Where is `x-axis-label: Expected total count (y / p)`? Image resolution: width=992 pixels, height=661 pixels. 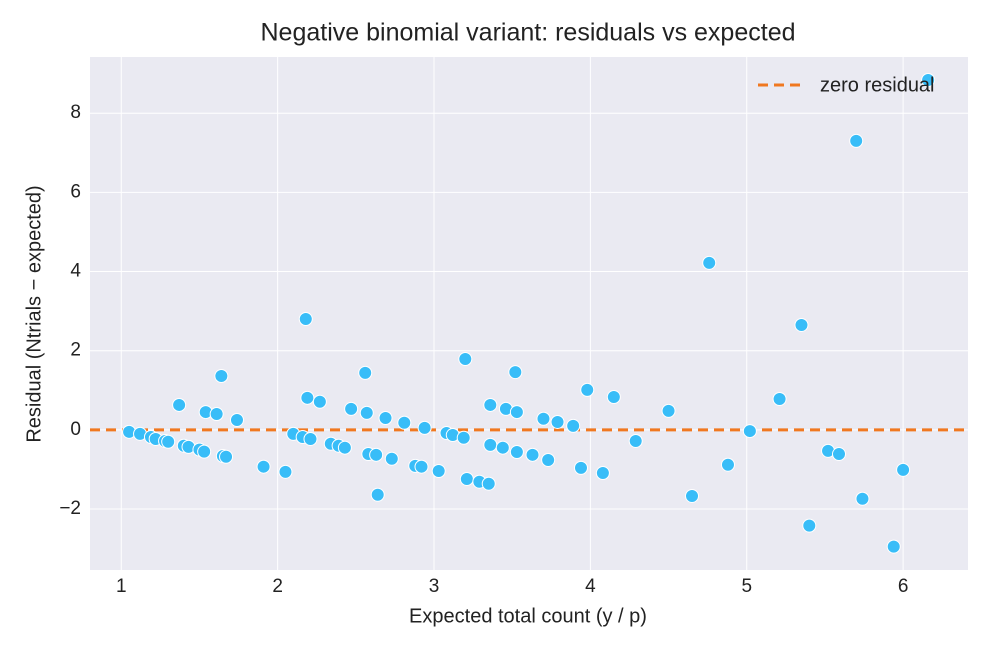 x-axis-label: Expected total count (y / p) is located at coordinates (528, 616).